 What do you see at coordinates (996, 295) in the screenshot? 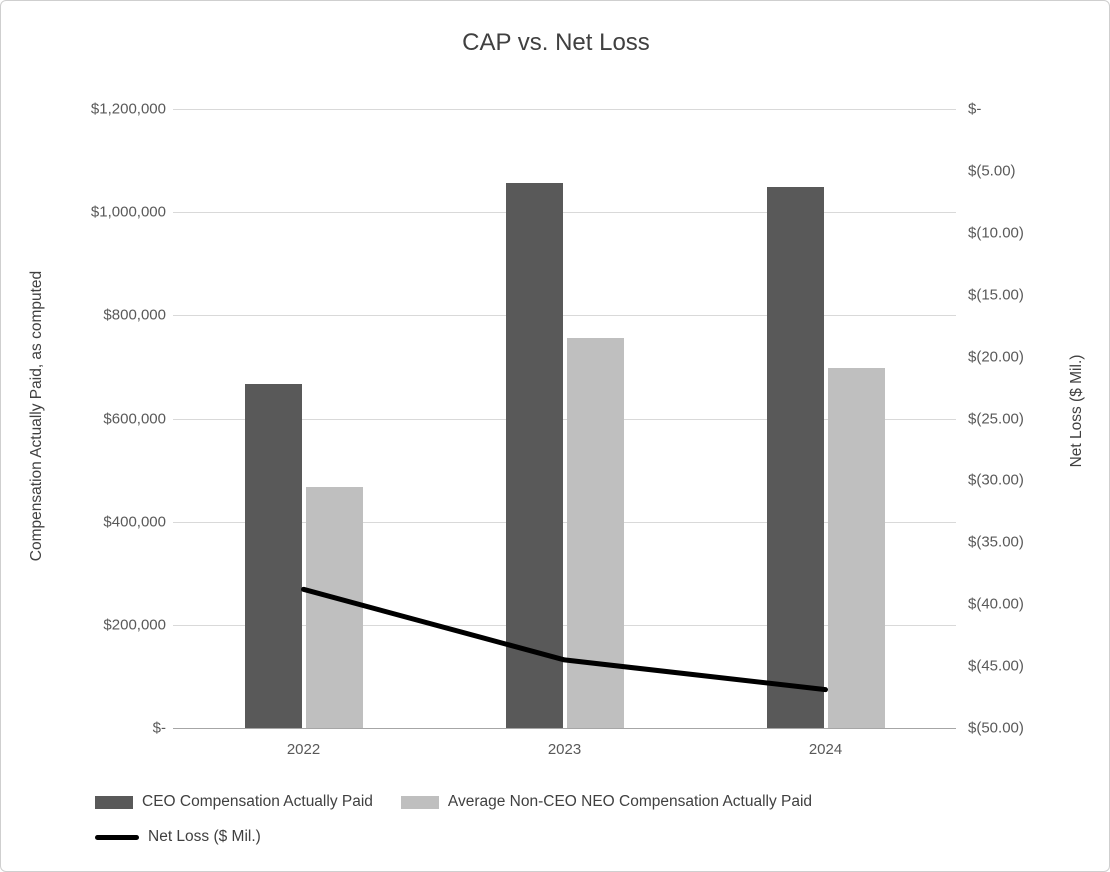
I see `right-axis-tick: $(15.00)` at bounding box center [996, 295].